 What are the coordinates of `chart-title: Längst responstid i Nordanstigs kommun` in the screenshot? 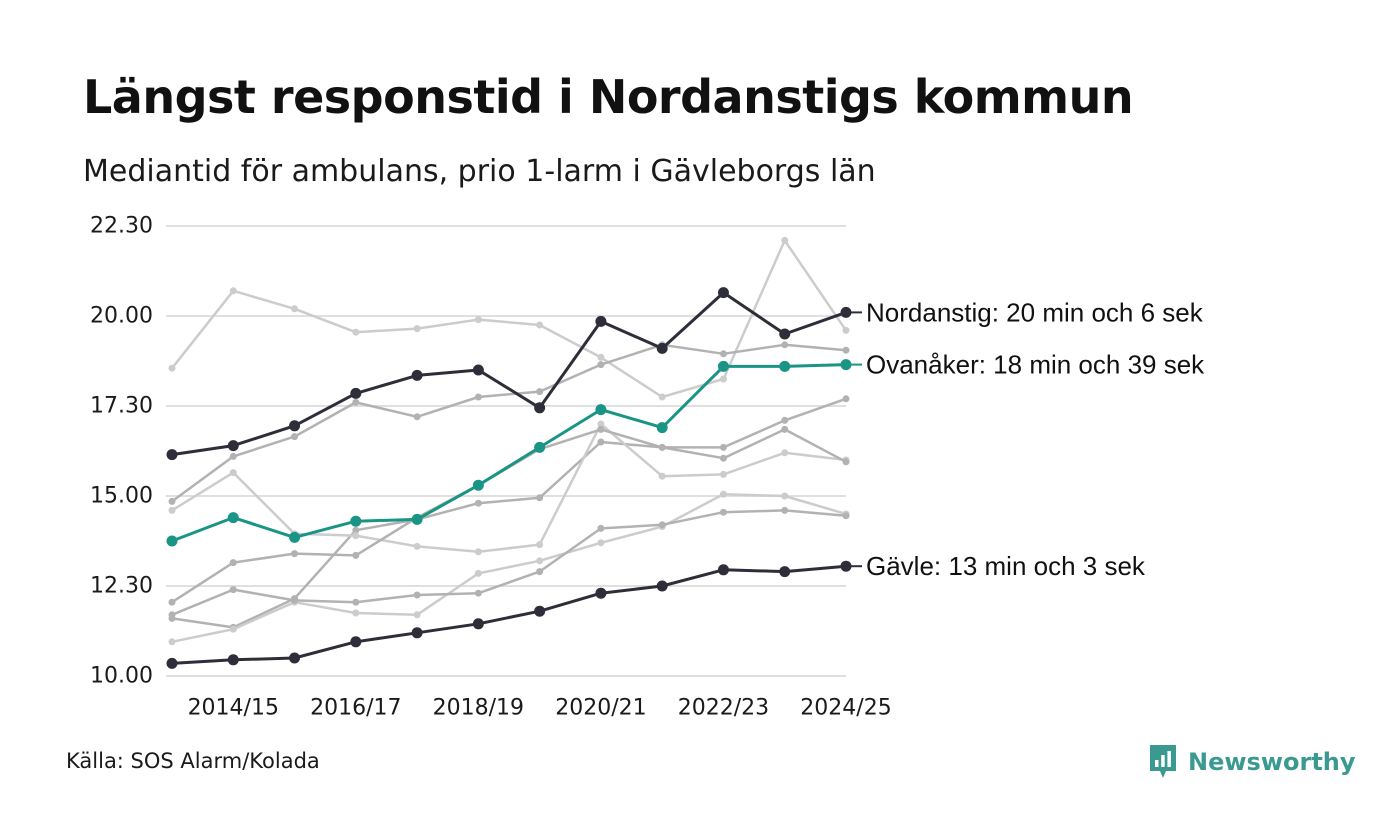 It's located at (608, 97).